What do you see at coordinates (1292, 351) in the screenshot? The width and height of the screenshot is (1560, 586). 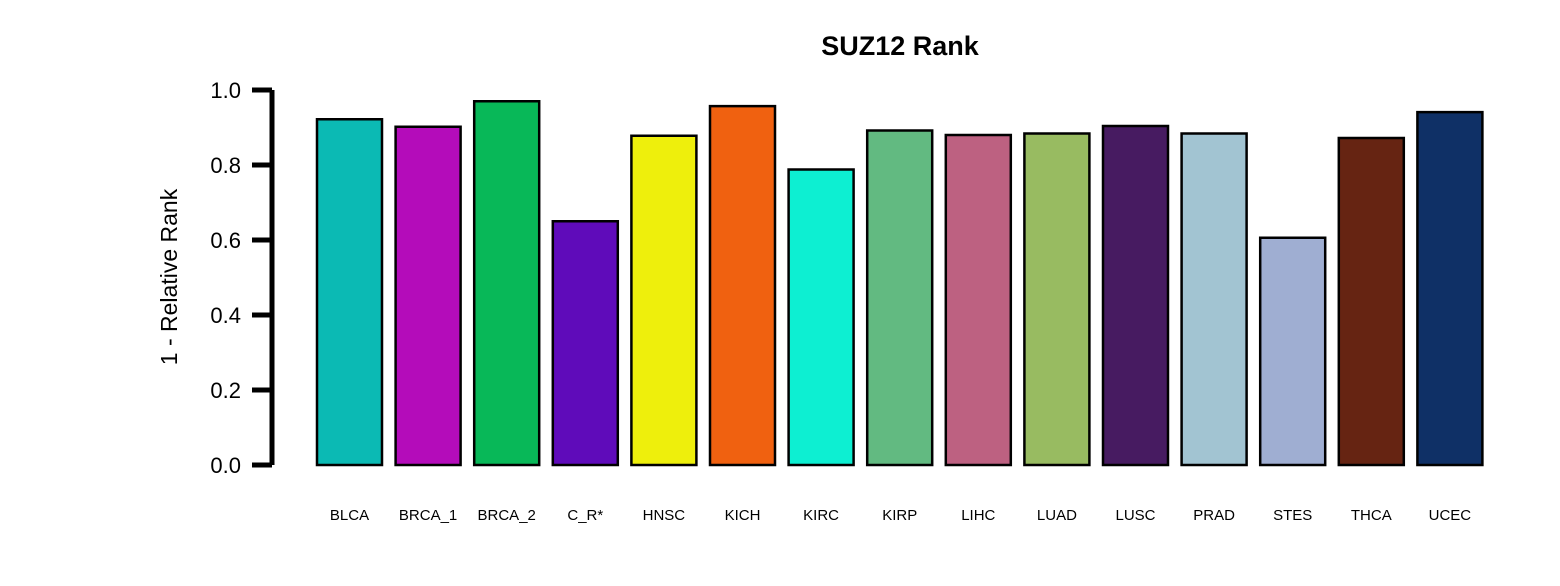 I see `bar-stes` at bounding box center [1292, 351].